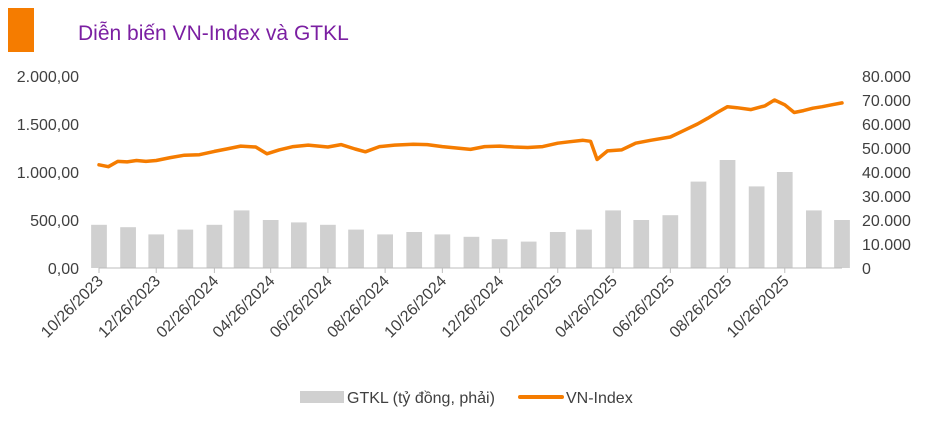 This screenshot has width=949, height=434. I want to click on legend-swatch-volume, so click(322, 397).